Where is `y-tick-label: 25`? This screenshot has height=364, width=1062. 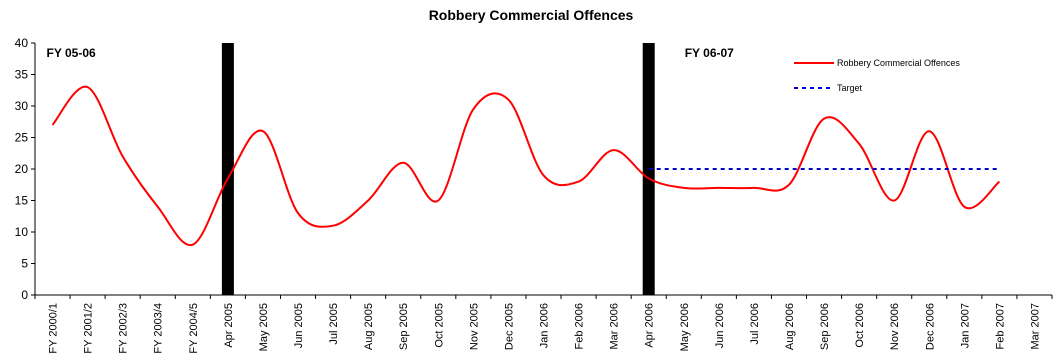
y-tick-label: 25 is located at coordinates (22, 138).